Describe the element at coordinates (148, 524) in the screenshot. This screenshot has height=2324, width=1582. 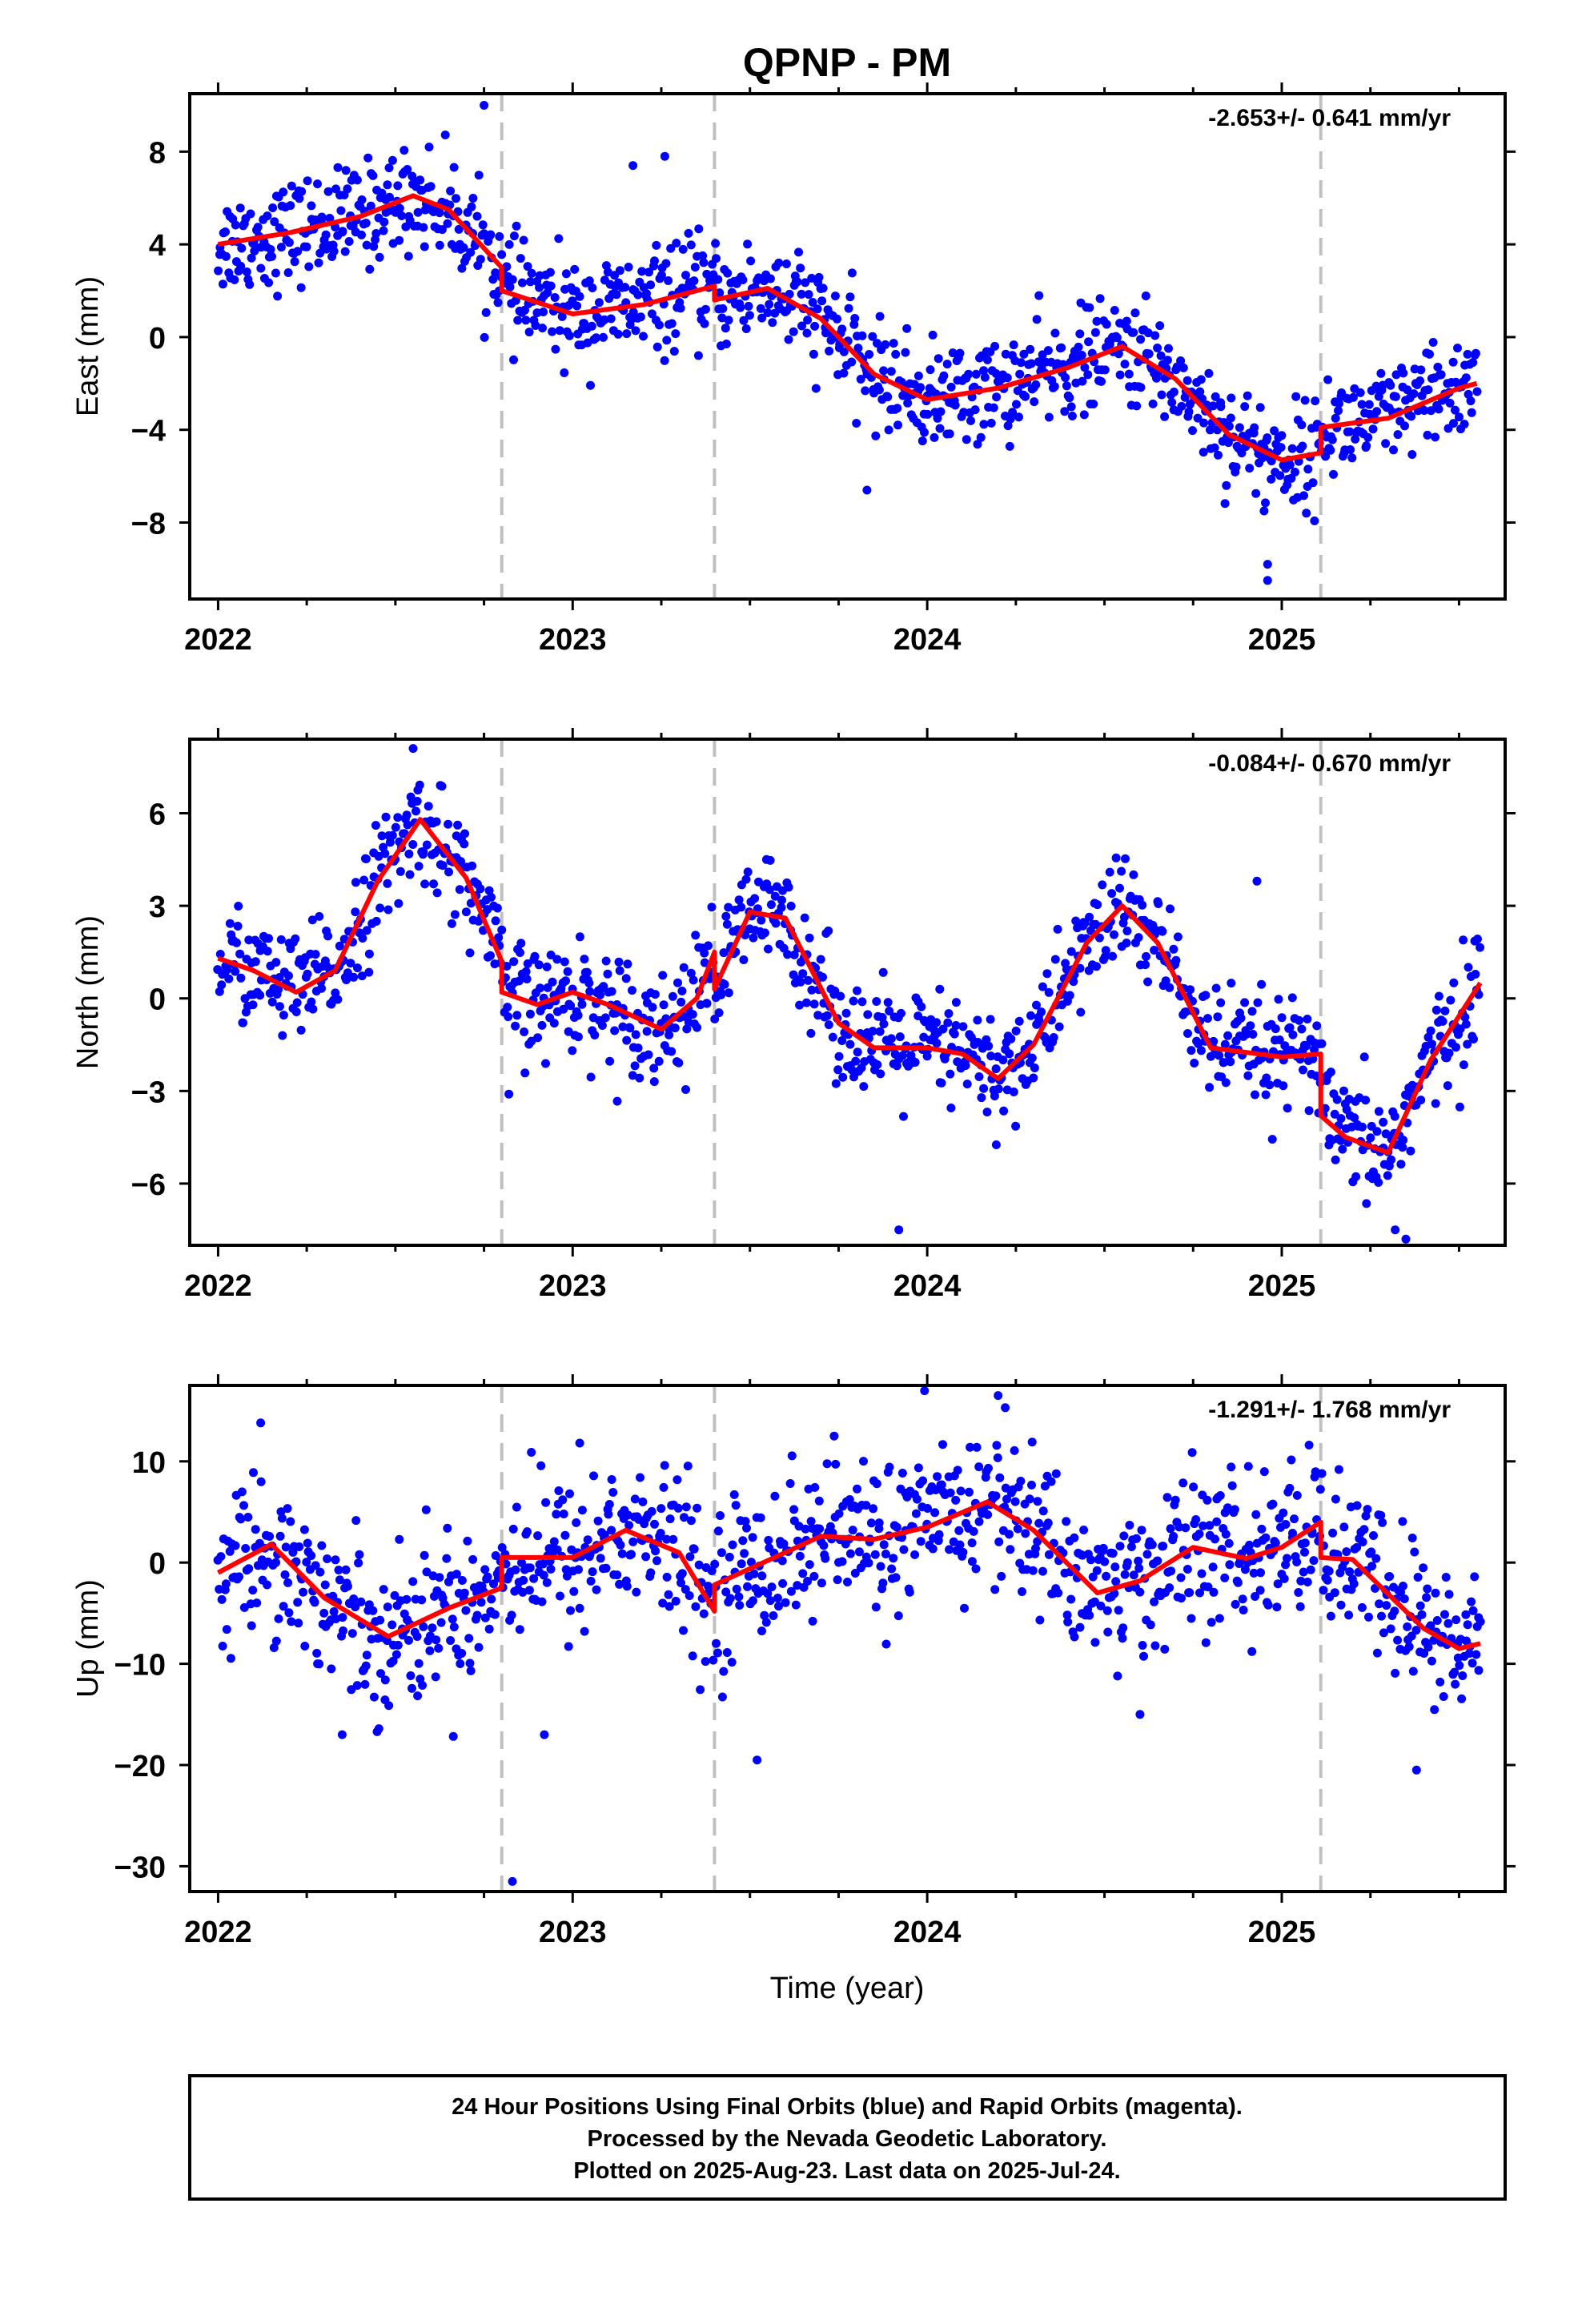
I see `y-tick-label: −8` at that location.